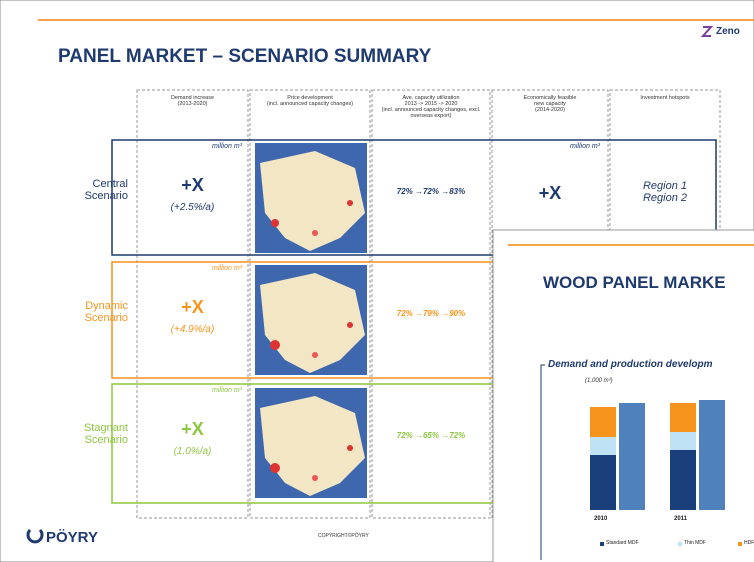  What do you see at coordinates (72, 537) in the screenshot?
I see `brand: PÖYRY` at bounding box center [72, 537].